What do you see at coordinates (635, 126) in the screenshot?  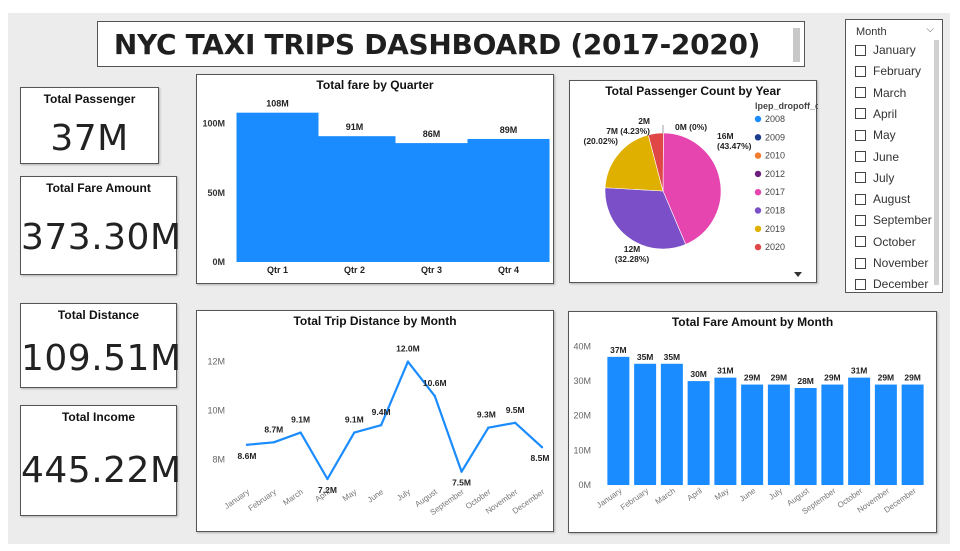 I see `slice-label-s2020: 2M (4.23%)` at bounding box center [635, 126].